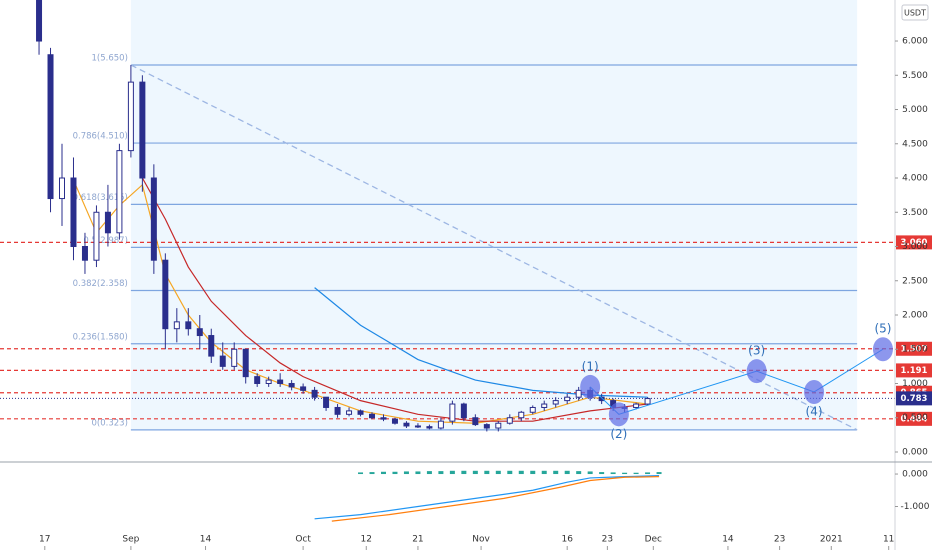 The image size is (932, 550). What do you see at coordinates (607, 540) in the screenshot?
I see `x-tick-label: 23` at bounding box center [607, 540].